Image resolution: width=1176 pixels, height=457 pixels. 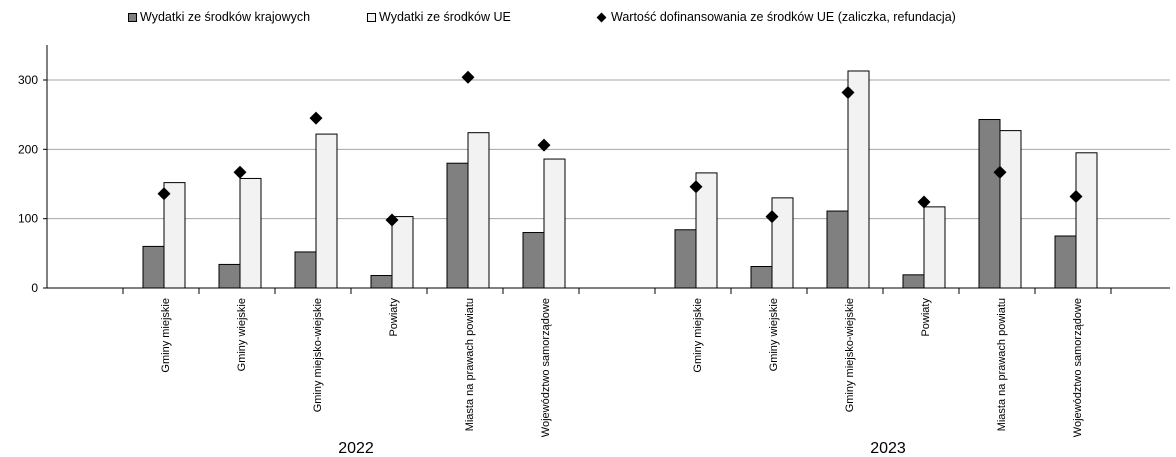 I want to click on y-tick-label: 0, so click(x=34, y=288).